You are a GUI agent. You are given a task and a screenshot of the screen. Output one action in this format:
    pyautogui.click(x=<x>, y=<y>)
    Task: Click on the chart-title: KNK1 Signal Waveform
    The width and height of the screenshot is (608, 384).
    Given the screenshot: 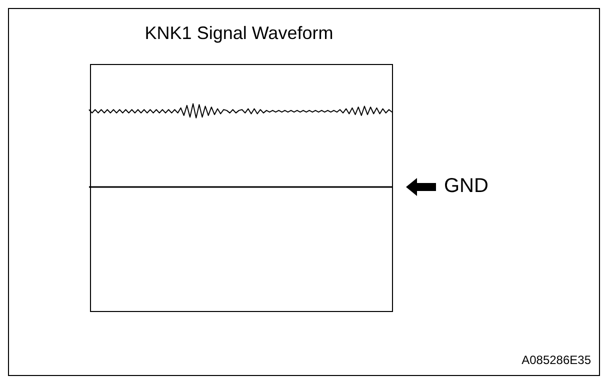 What is the action you would take?
    pyautogui.click(x=239, y=33)
    